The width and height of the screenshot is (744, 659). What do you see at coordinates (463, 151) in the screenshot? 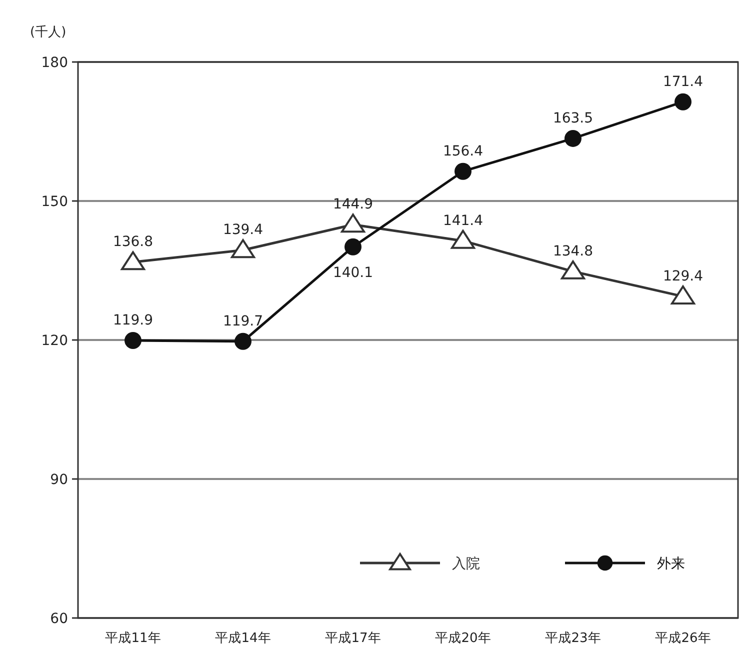
I see `data-label: 156.4` at bounding box center [463, 151].